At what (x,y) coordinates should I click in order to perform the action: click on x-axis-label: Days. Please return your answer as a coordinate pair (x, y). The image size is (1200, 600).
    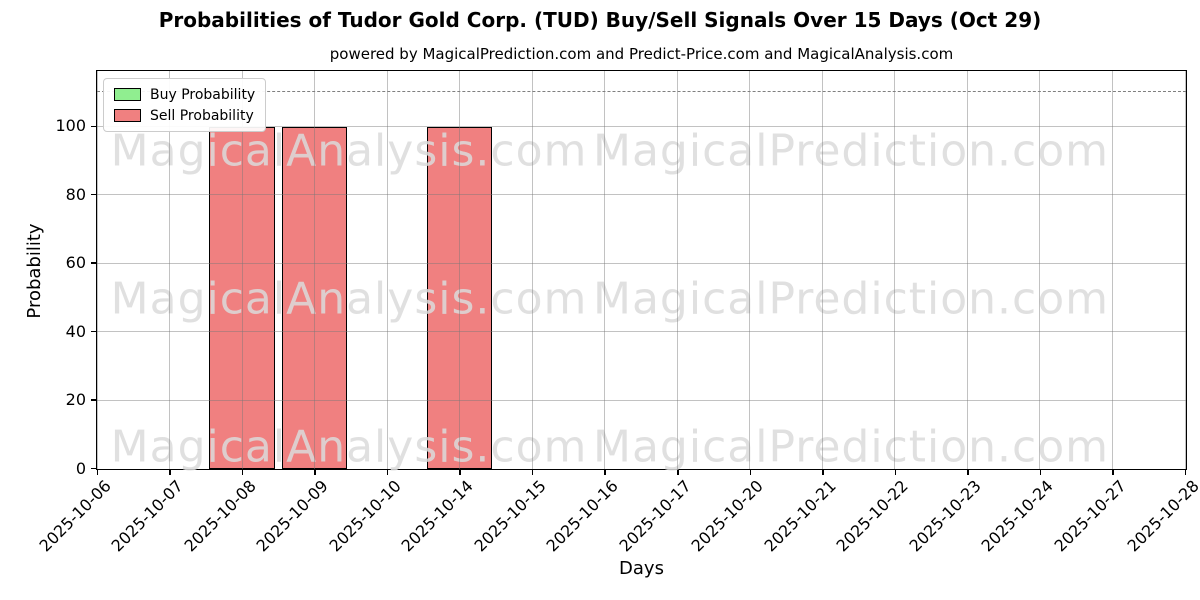
    Looking at the image, I should click on (641, 568).